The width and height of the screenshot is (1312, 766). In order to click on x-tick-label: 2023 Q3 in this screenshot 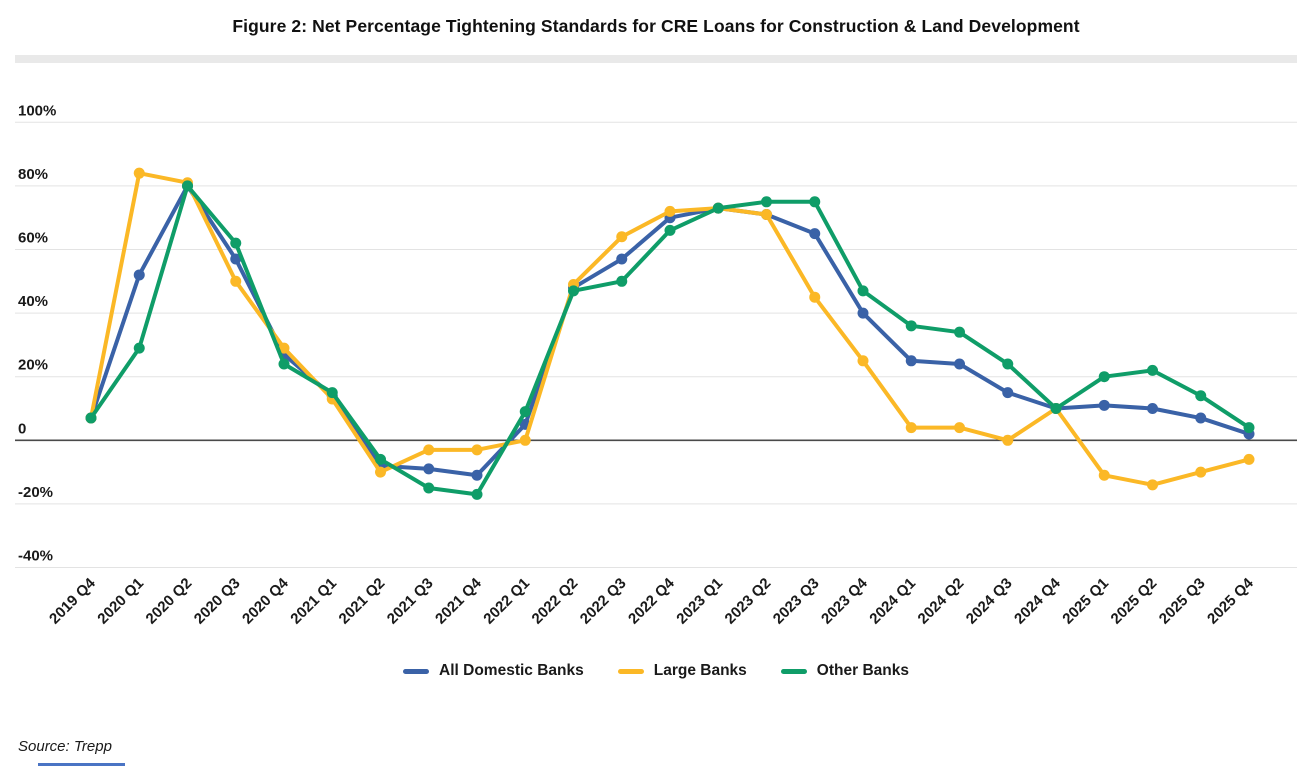, I will do `click(796, 601)`.